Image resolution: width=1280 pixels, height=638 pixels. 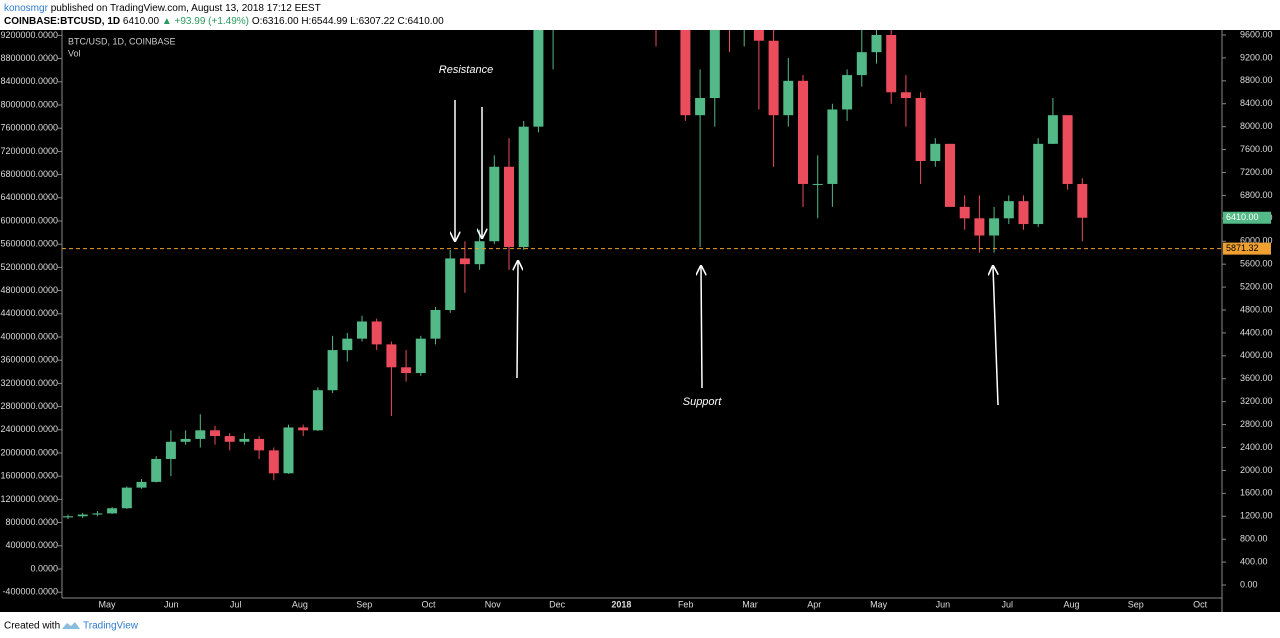 I want to click on y-tick-label: 400.00, so click(x=1254, y=561).